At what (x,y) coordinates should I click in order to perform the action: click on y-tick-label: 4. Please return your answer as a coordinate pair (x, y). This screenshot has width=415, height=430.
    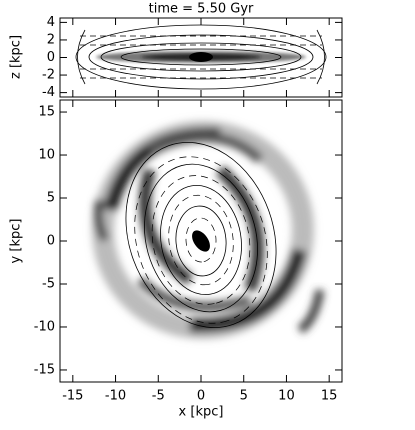
    Looking at the image, I should click on (51, 22).